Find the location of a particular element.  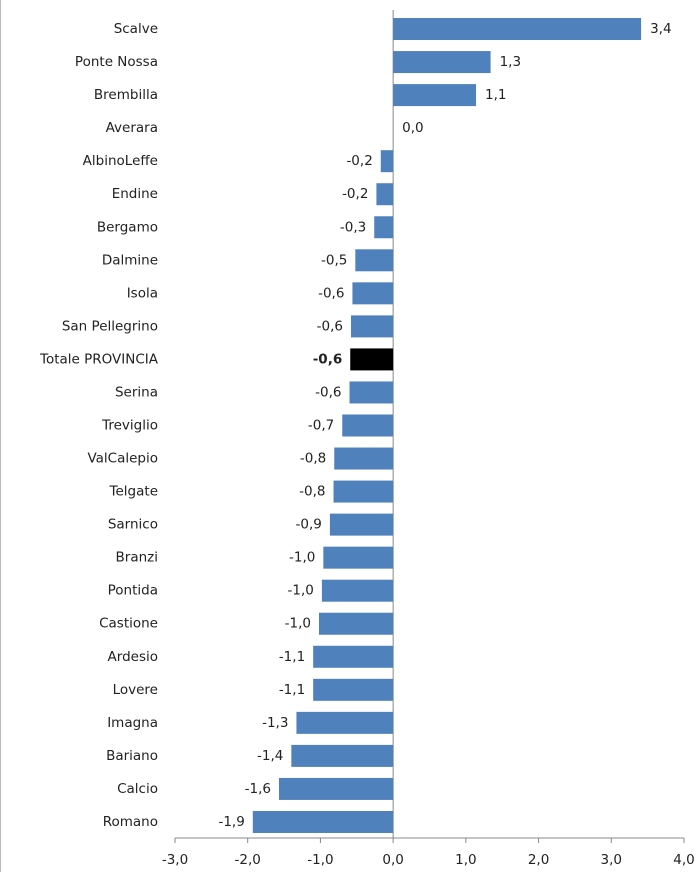

category-label: Branzi is located at coordinates (137, 558).